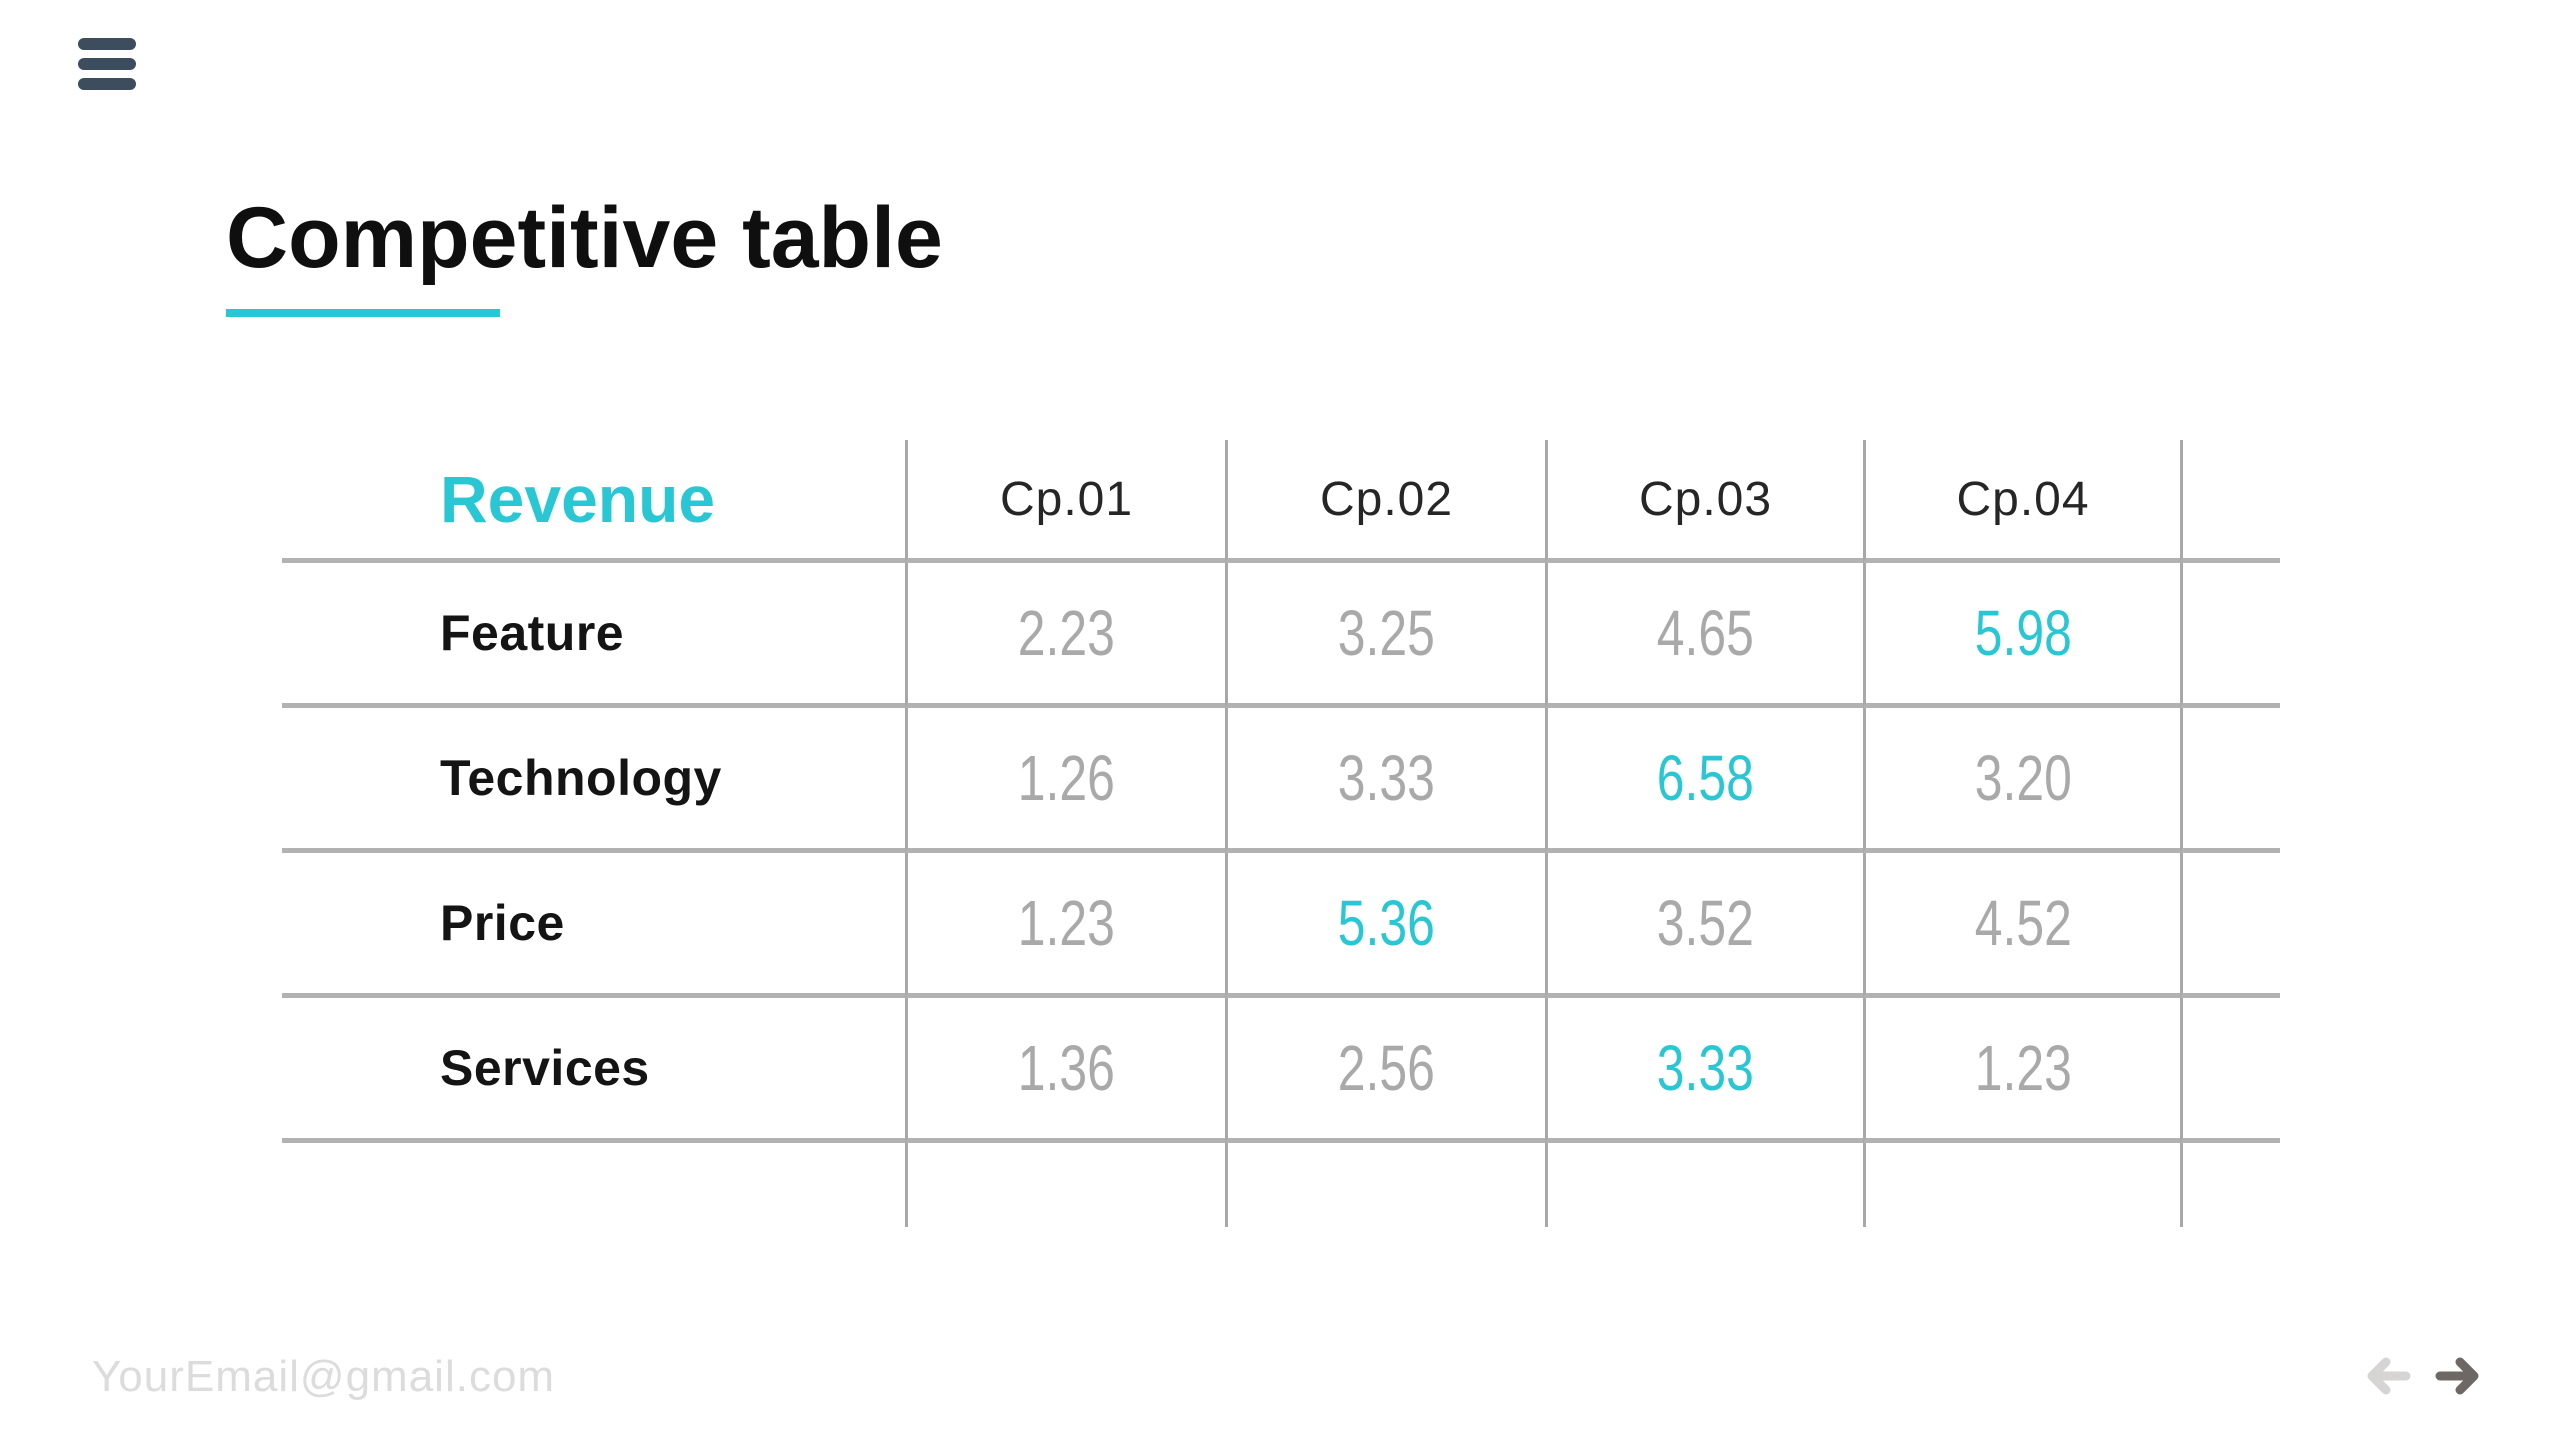 The height and width of the screenshot is (1440, 2560). What do you see at coordinates (2023, 923) in the screenshot?
I see `cell-value: 4.52` at bounding box center [2023, 923].